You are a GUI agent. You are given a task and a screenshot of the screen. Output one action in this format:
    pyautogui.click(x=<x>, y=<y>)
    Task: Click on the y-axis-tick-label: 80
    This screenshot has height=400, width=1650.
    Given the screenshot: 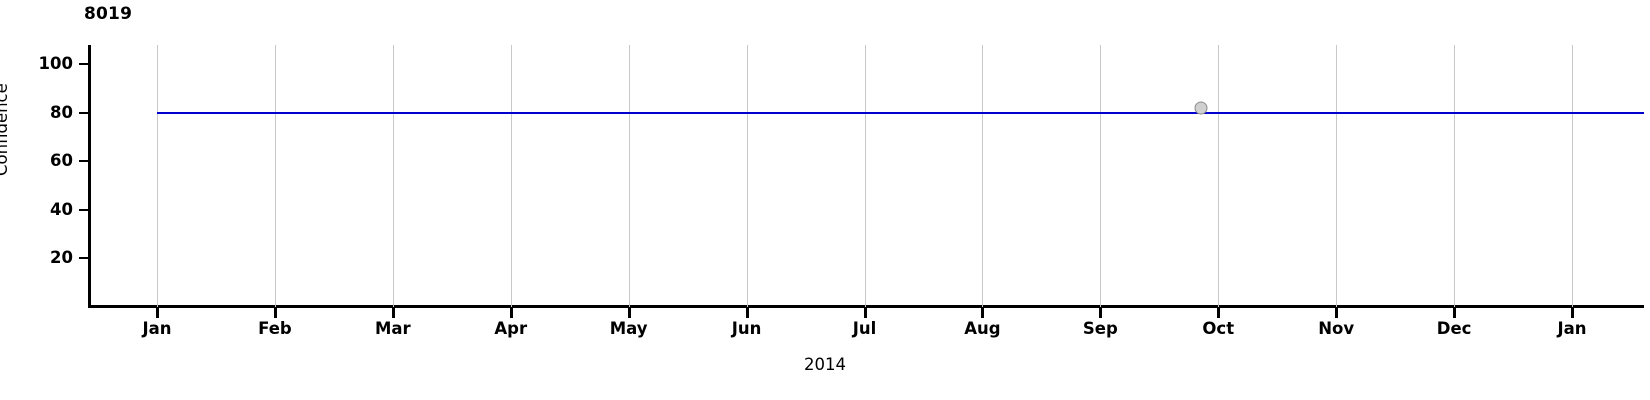 What is the action you would take?
    pyautogui.click(x=61, y=112)
    